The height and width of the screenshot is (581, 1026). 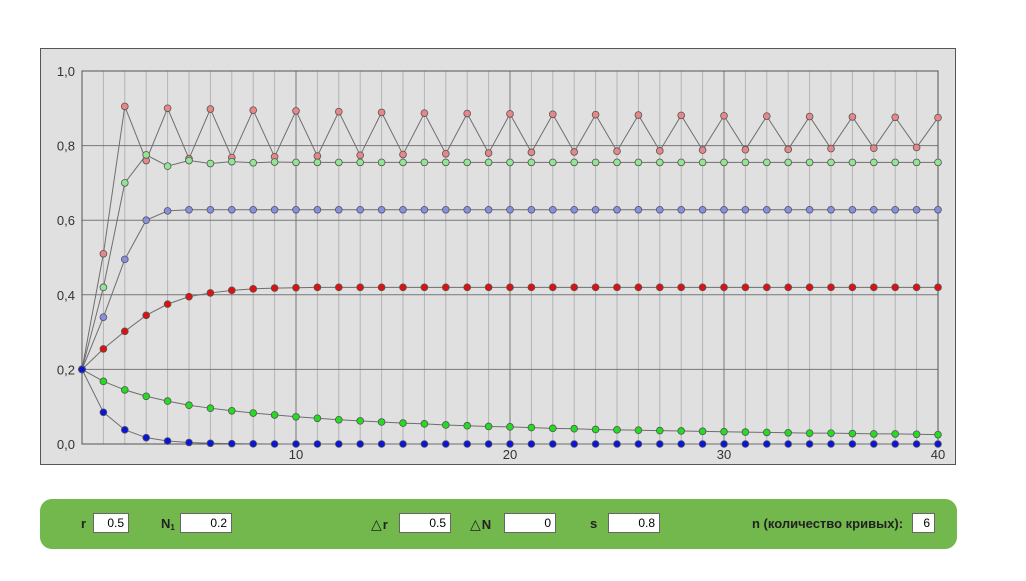 I want to click on controls-panel: r N1 △r △N s n (количество кривых):, so click(x=498, y=524).